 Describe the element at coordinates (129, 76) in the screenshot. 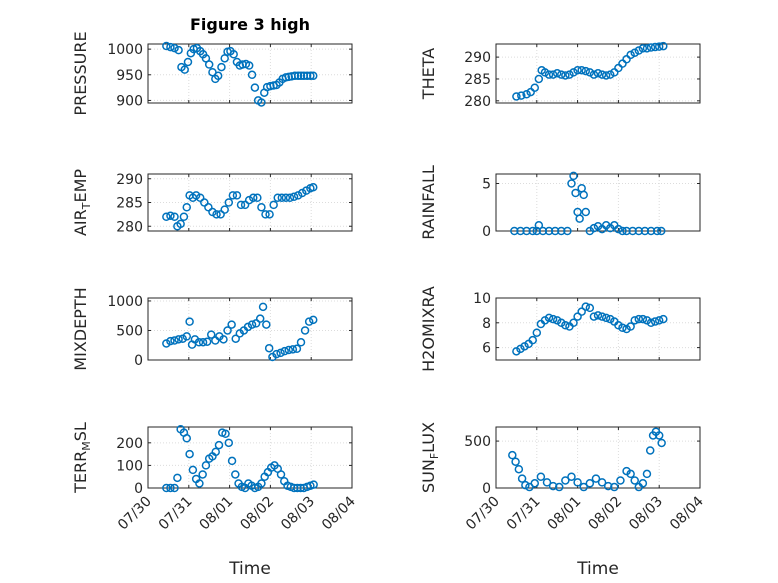

I see `y-tick-label: 950` at that location.